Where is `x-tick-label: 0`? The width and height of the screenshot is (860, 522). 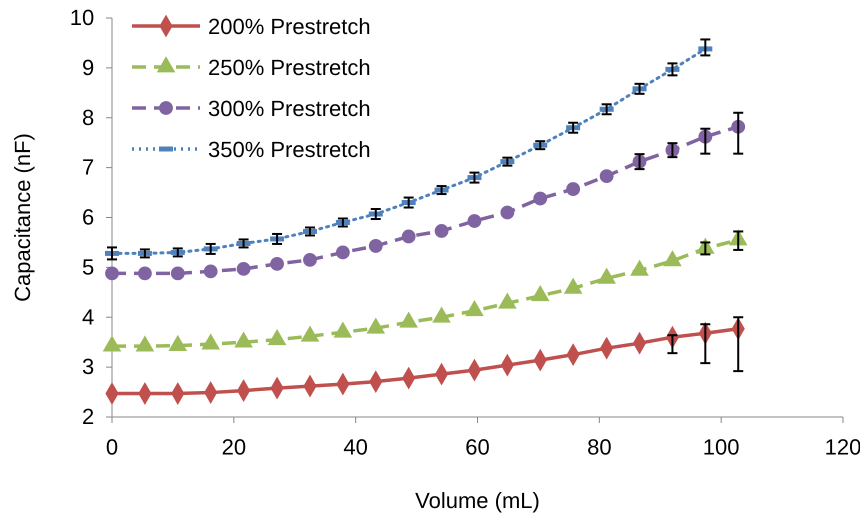
x-tick-label: 0 is located at coordinates (112, 447).